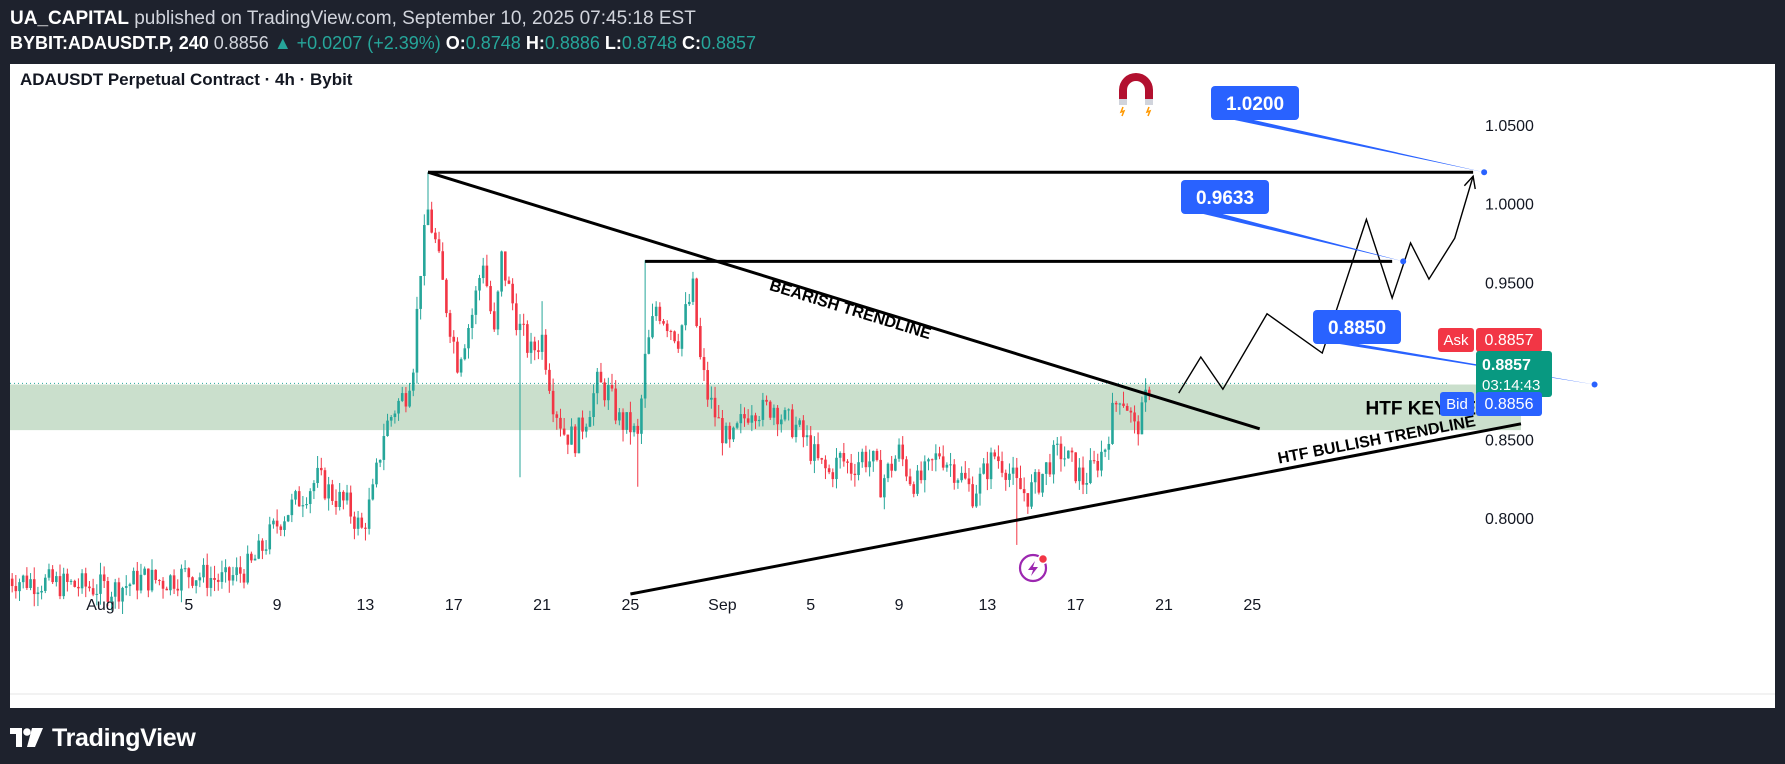 This screenshot has height=764, width=1785. Describe the element at coordinates (1349, 131) in the screenshot. I see `price-callout: 1.0200` at that location.